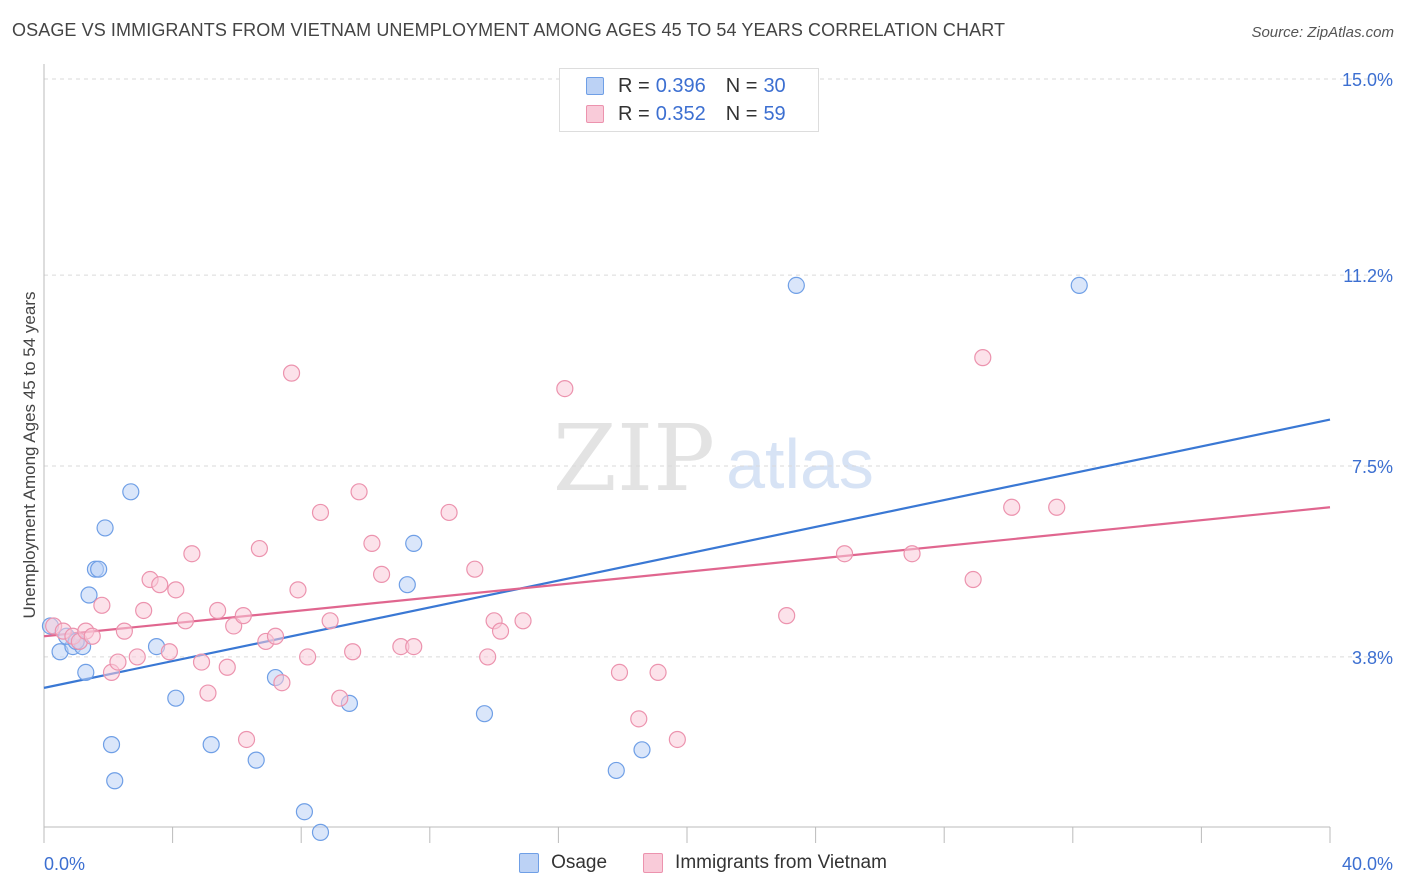  Describe the element at coordinates (634, 458) in the screenshot. I see `watermark-zip: ZIP` at that location.